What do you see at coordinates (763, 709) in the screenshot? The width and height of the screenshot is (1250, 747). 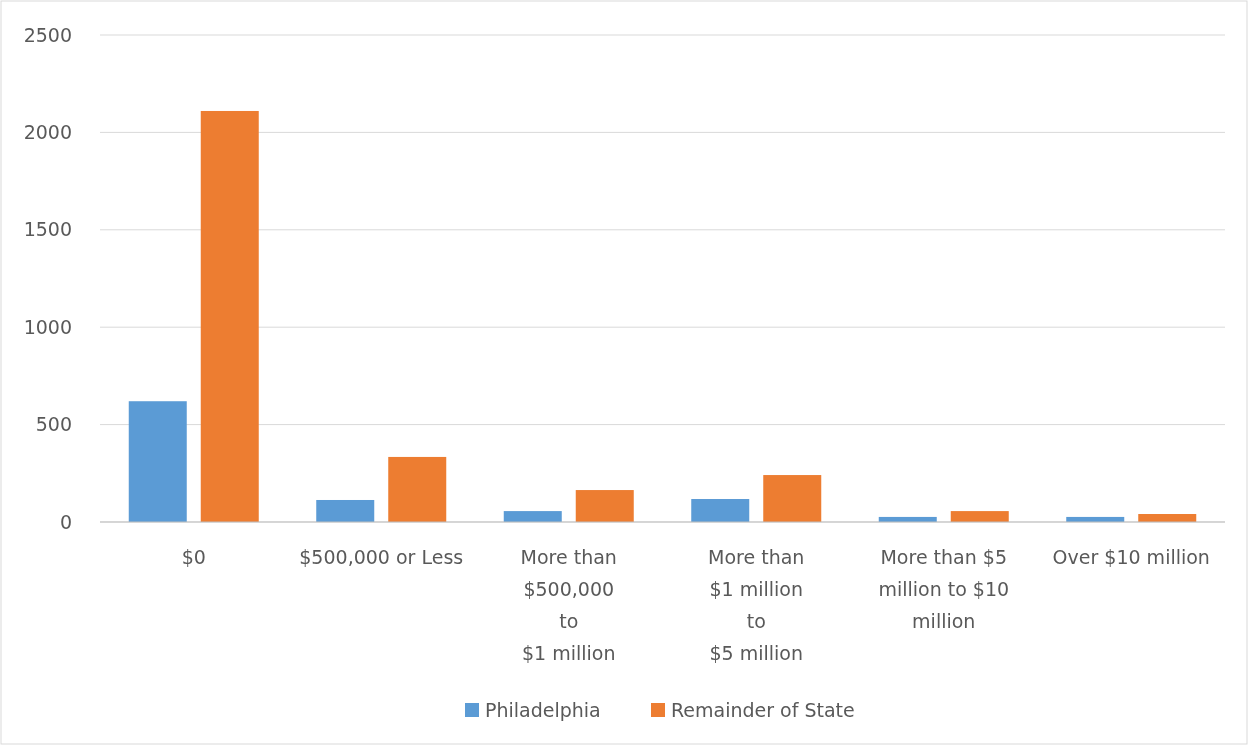 I see `legend-label: Remainder of State` at bounding box center [763, 709].